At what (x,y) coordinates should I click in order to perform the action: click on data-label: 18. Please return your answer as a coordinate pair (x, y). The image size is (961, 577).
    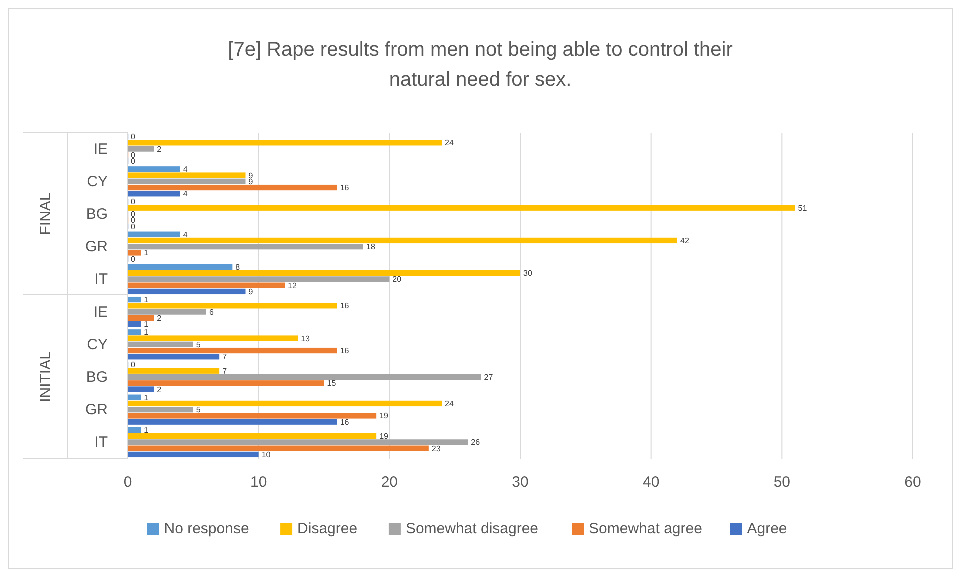
    Looking at the image, I should click on (371, 247).